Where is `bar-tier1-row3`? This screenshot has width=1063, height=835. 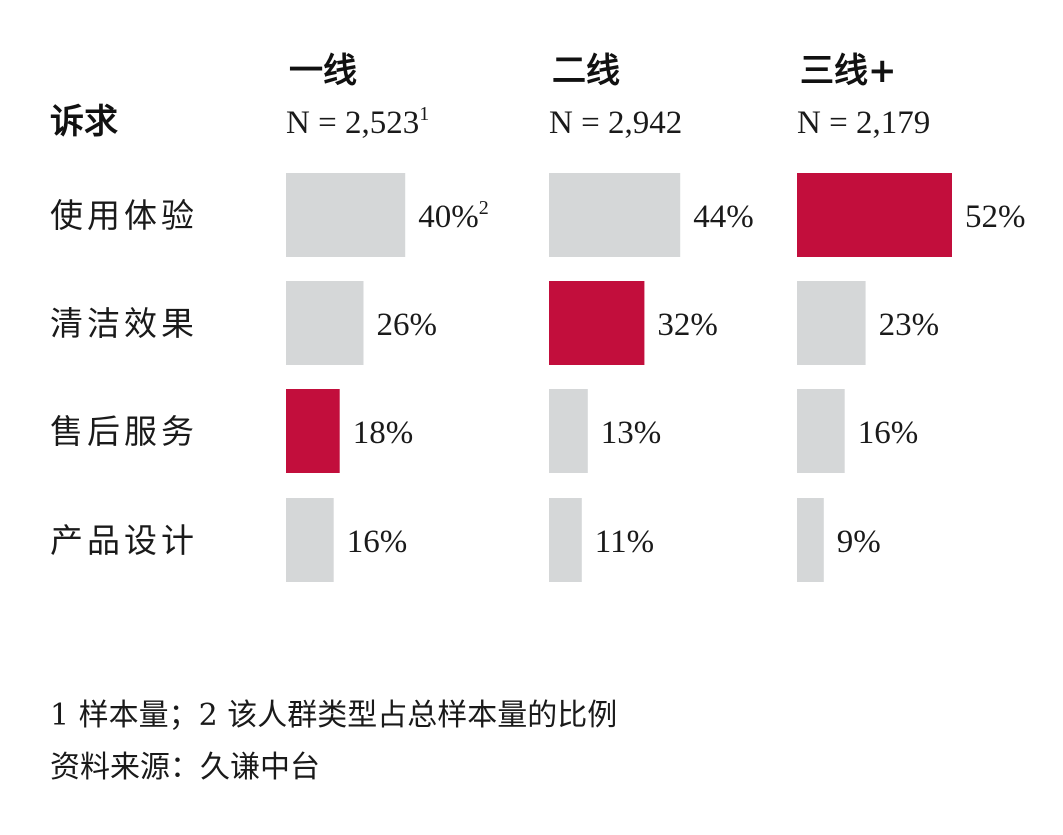
bar-tier1-row3 is located at coordinates (313, 431).